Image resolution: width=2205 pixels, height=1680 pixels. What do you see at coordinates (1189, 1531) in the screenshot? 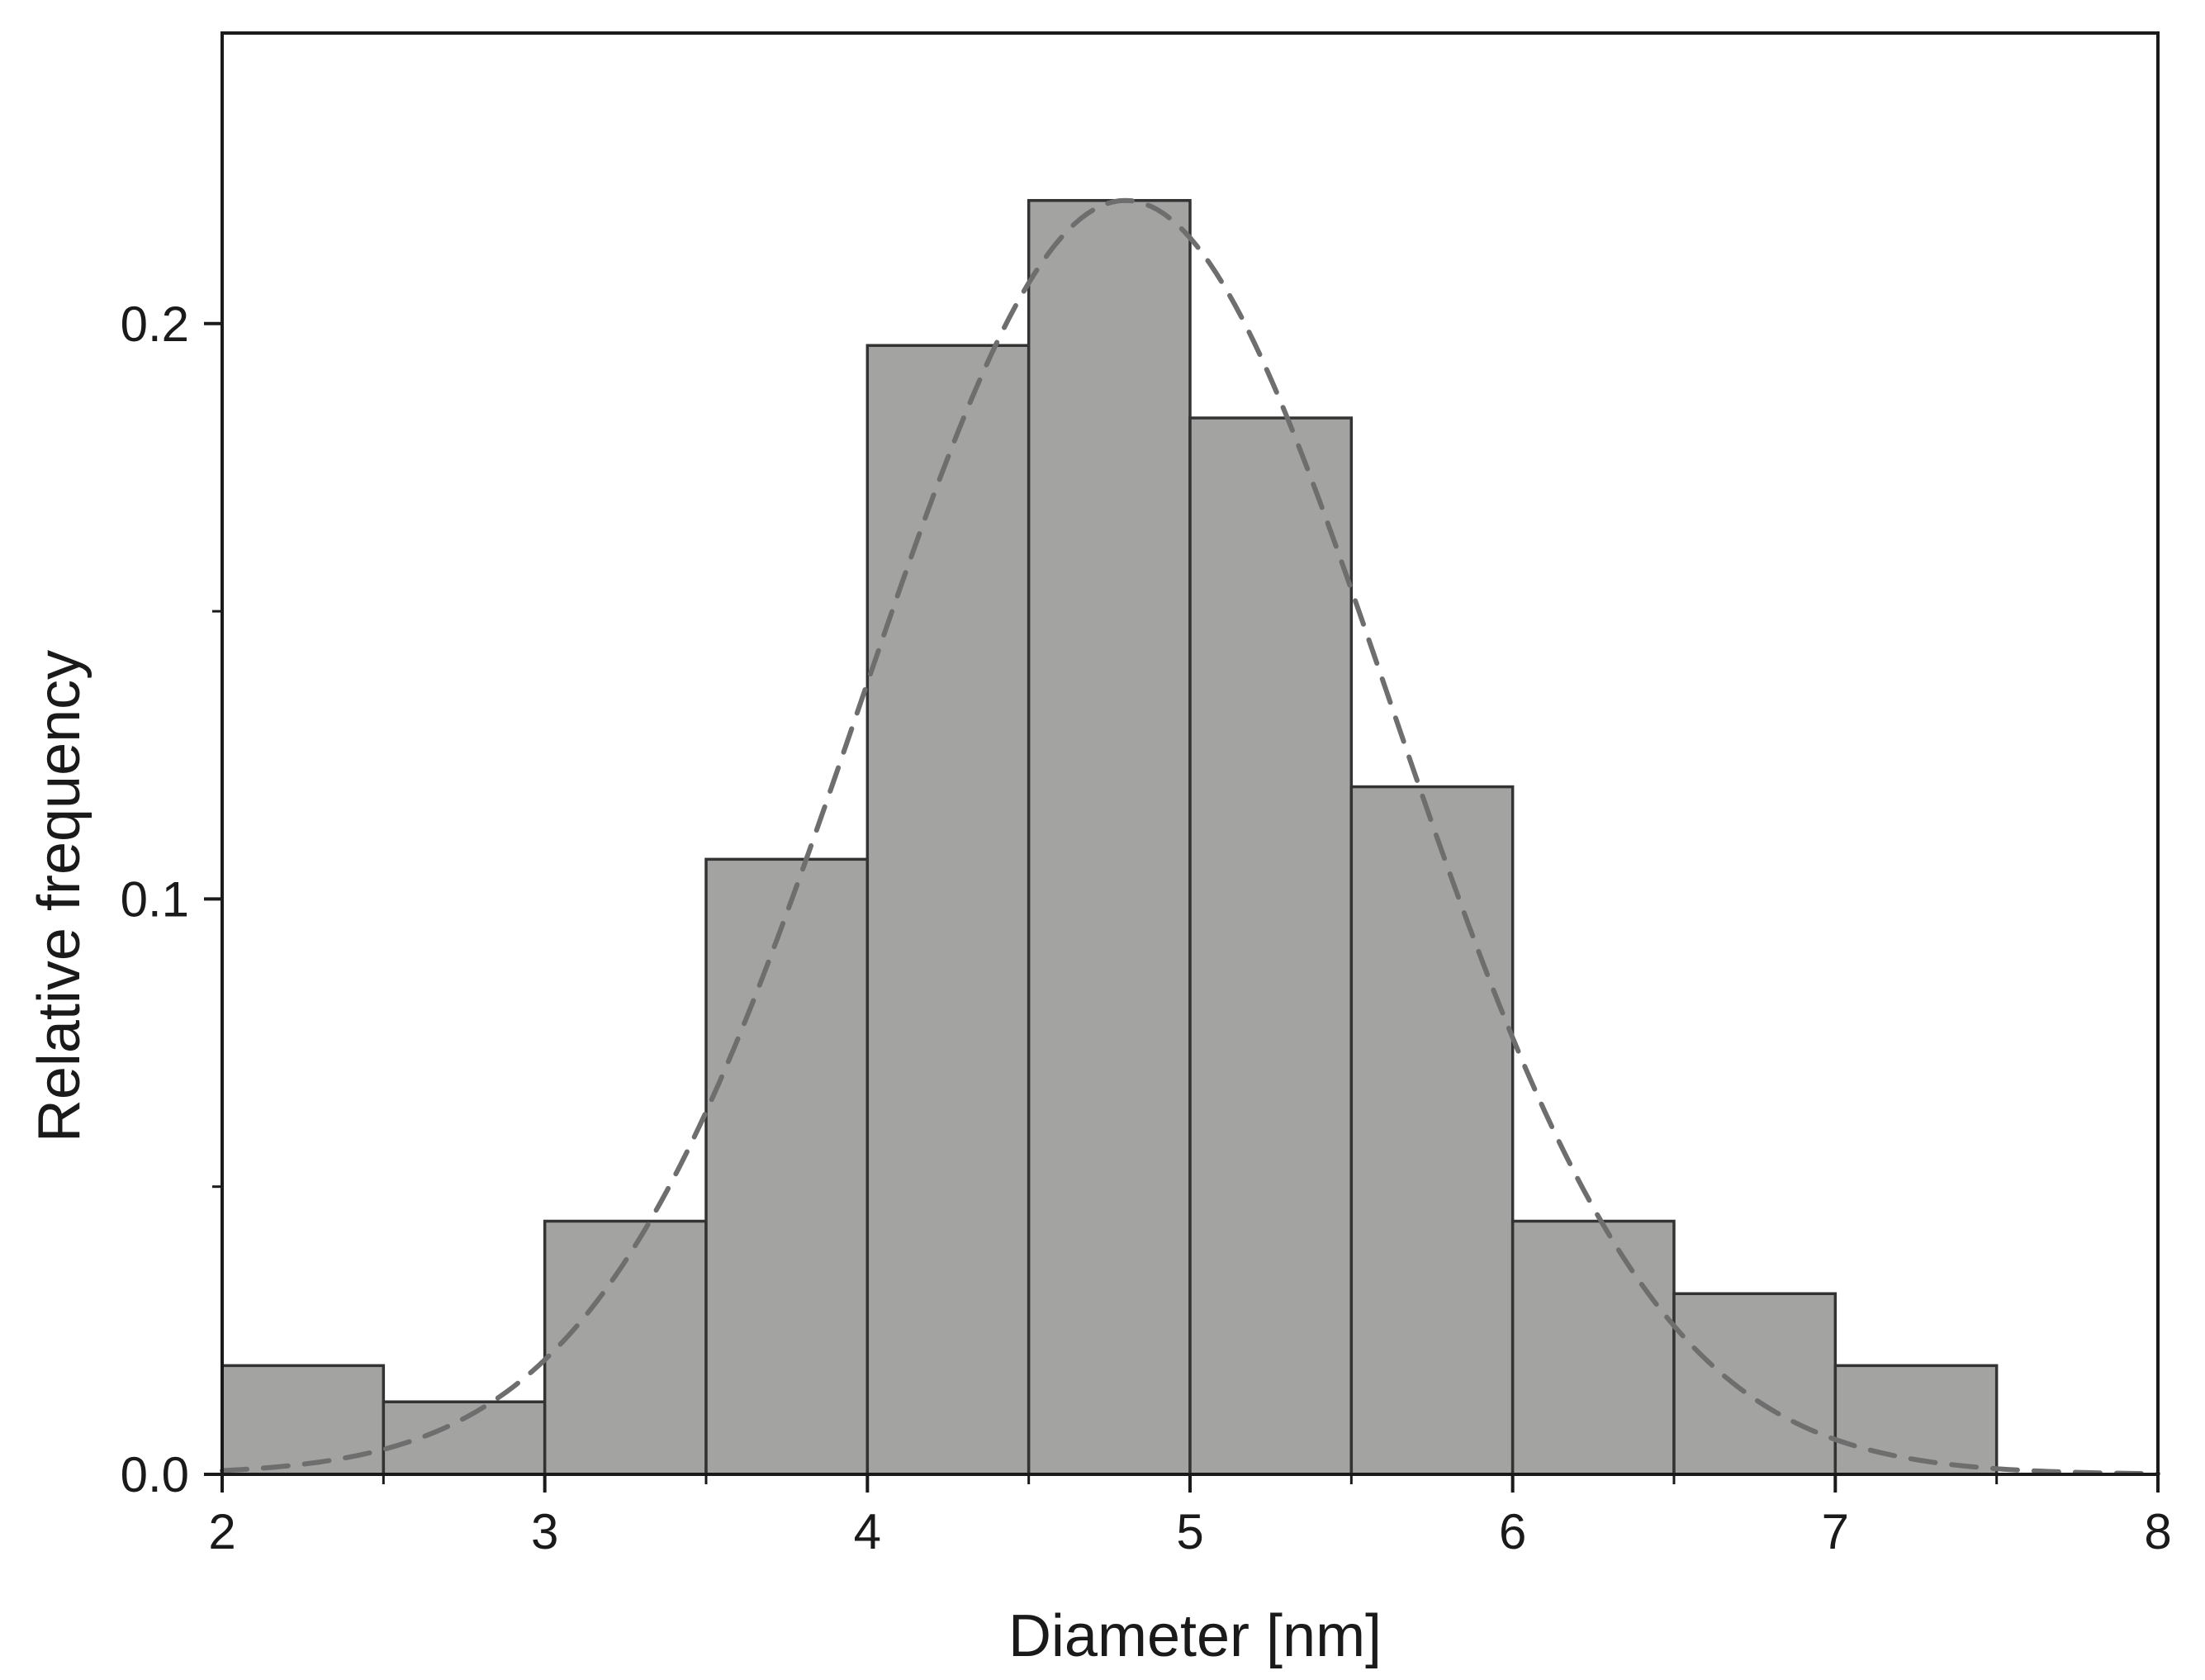
I see `x-tick-label: 5` at bounding box center [1189, 1531].